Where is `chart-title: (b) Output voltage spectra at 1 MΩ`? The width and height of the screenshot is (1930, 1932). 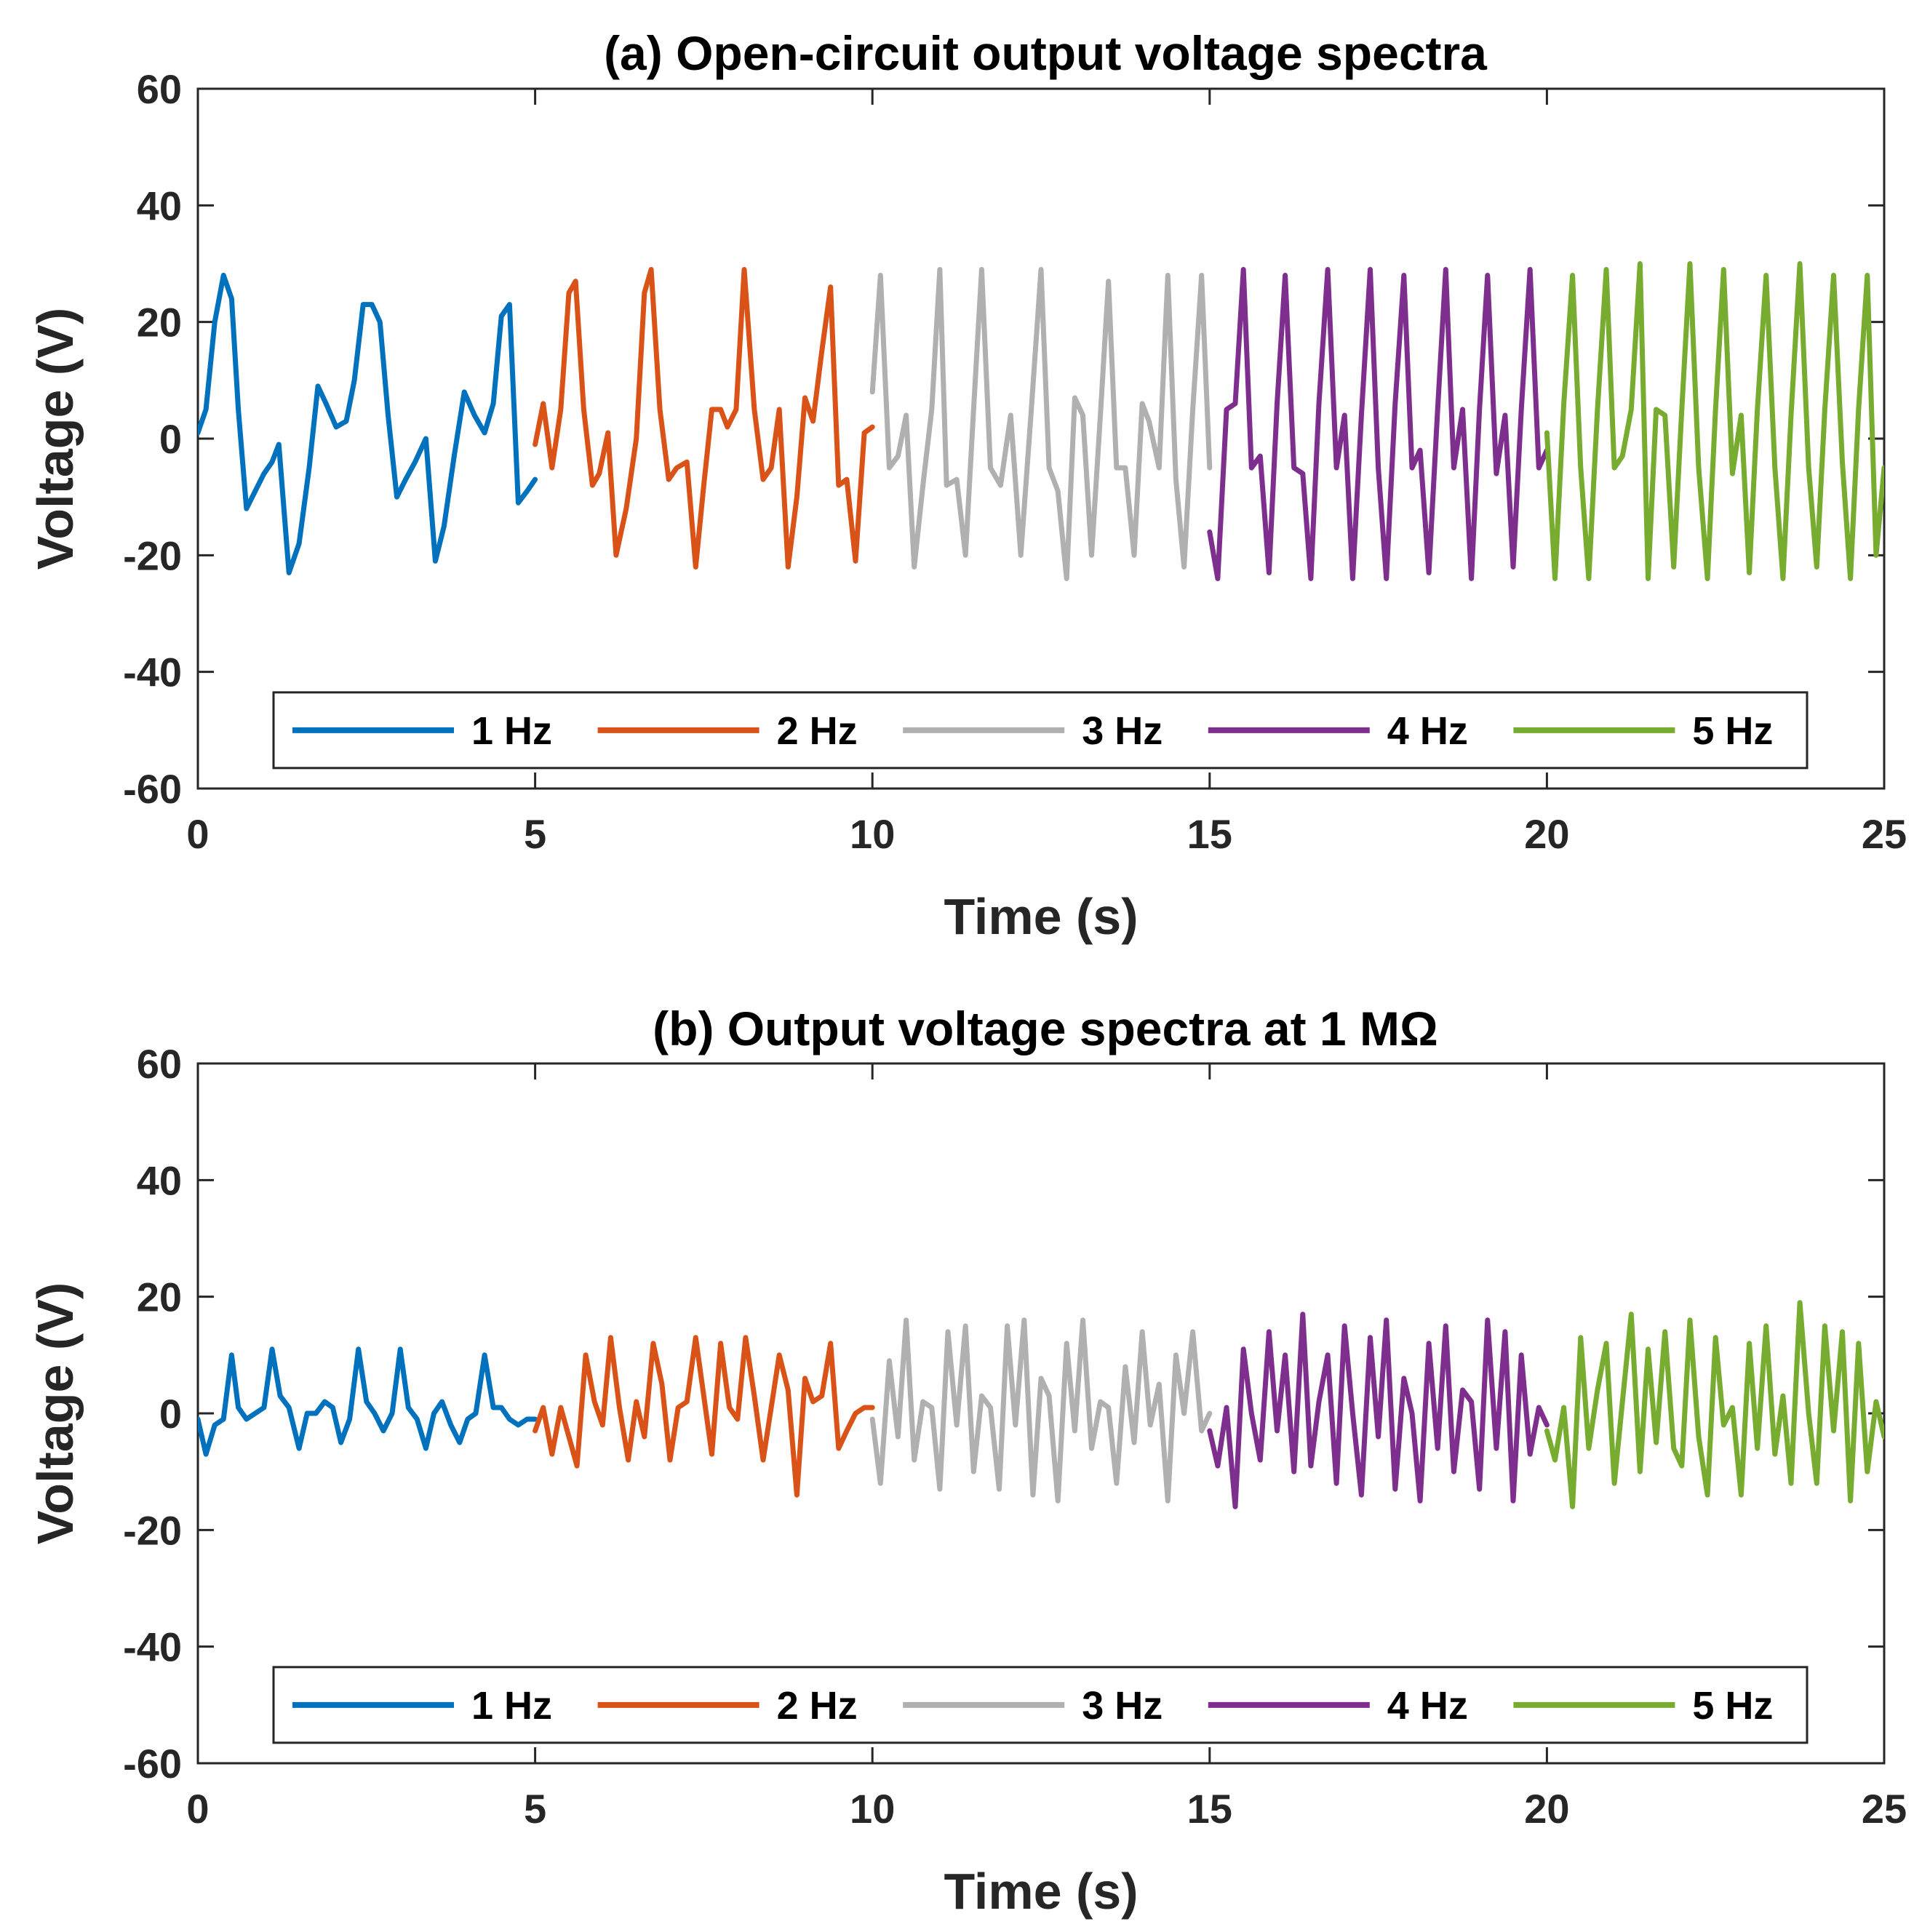
chart-title: (b) Output voltage spectra at 1 MΩ is located at coordinates (1045, 1028).